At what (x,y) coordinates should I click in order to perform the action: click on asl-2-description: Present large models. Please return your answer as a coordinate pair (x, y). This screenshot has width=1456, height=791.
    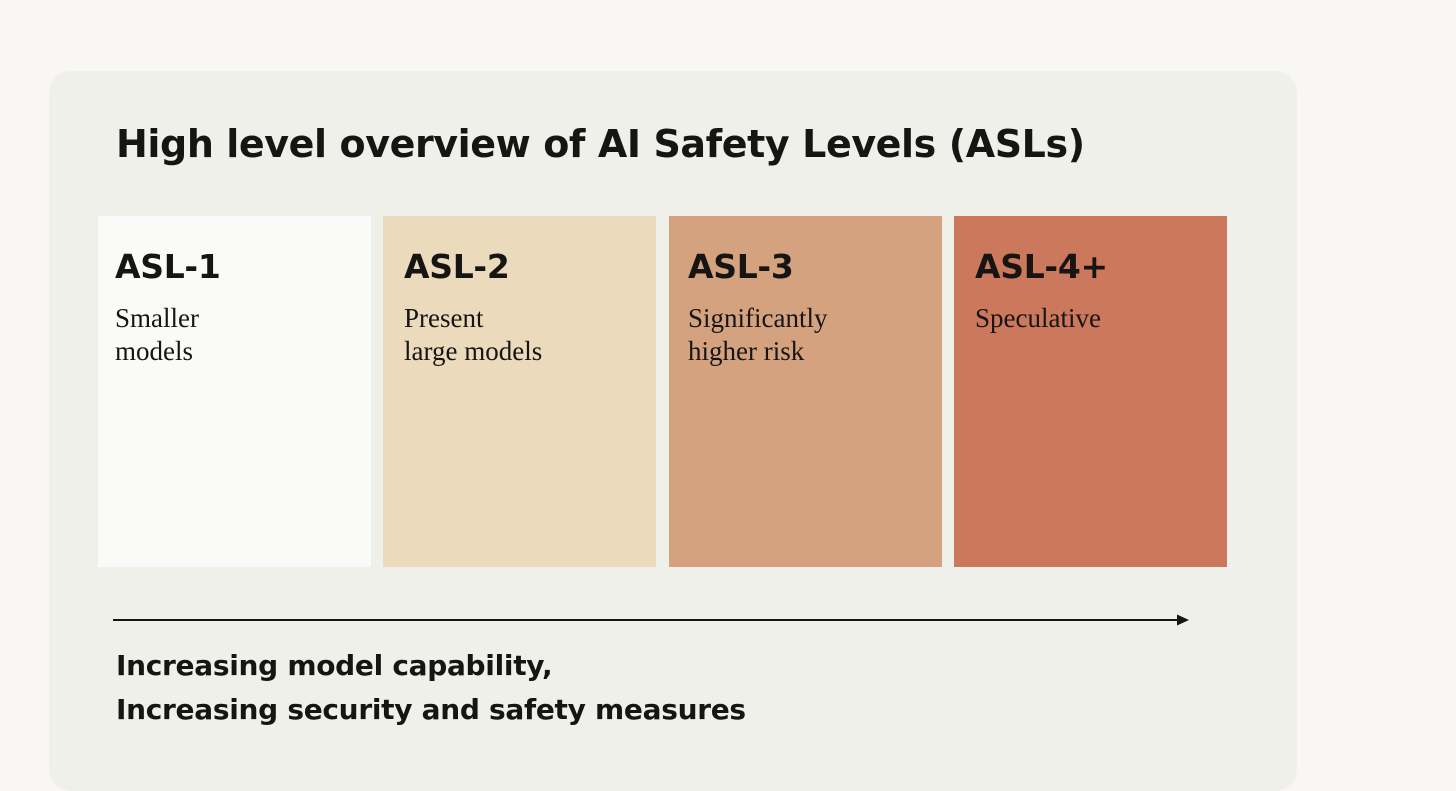
    Looking at the image, I should click on (473, 334).